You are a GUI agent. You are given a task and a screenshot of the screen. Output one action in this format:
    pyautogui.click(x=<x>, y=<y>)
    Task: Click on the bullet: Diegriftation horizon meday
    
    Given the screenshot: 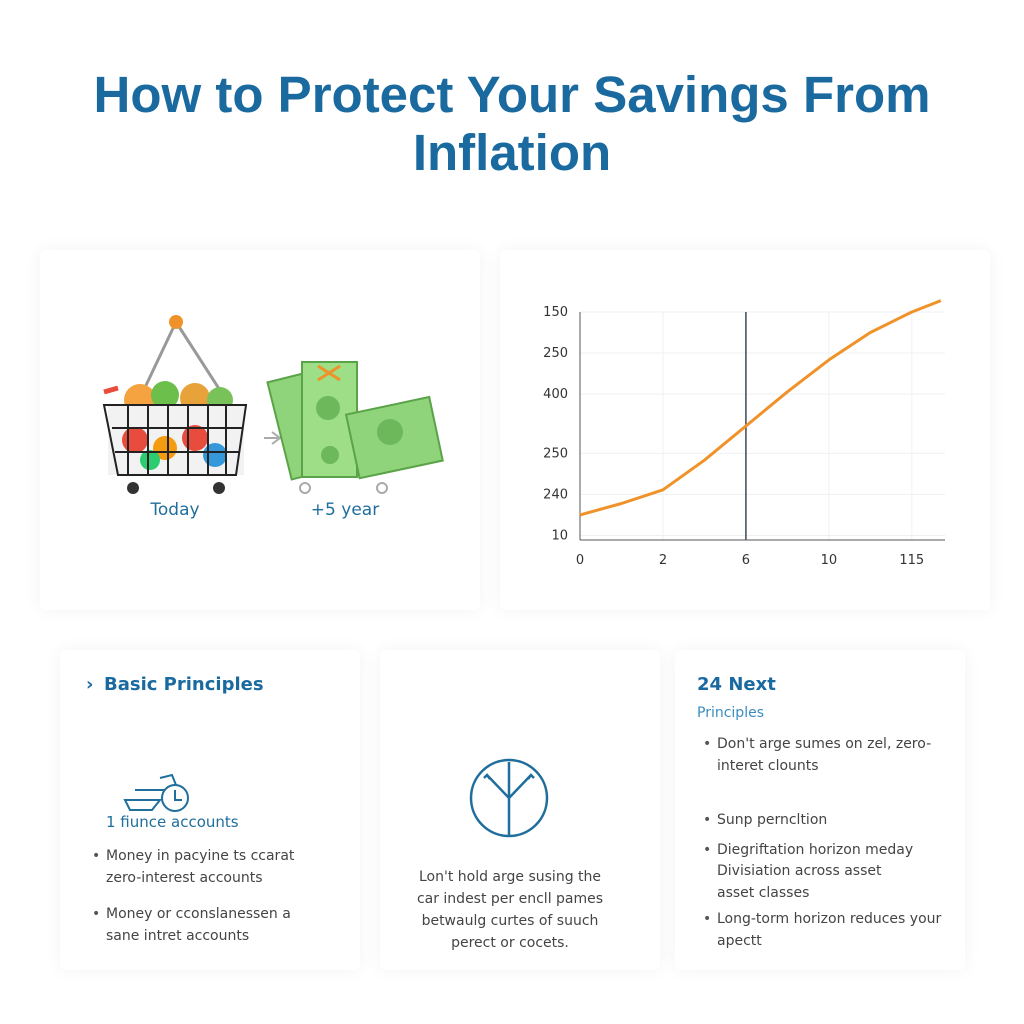 What is the action you would take?
    pyautogui.click(x=828, y=850)
    